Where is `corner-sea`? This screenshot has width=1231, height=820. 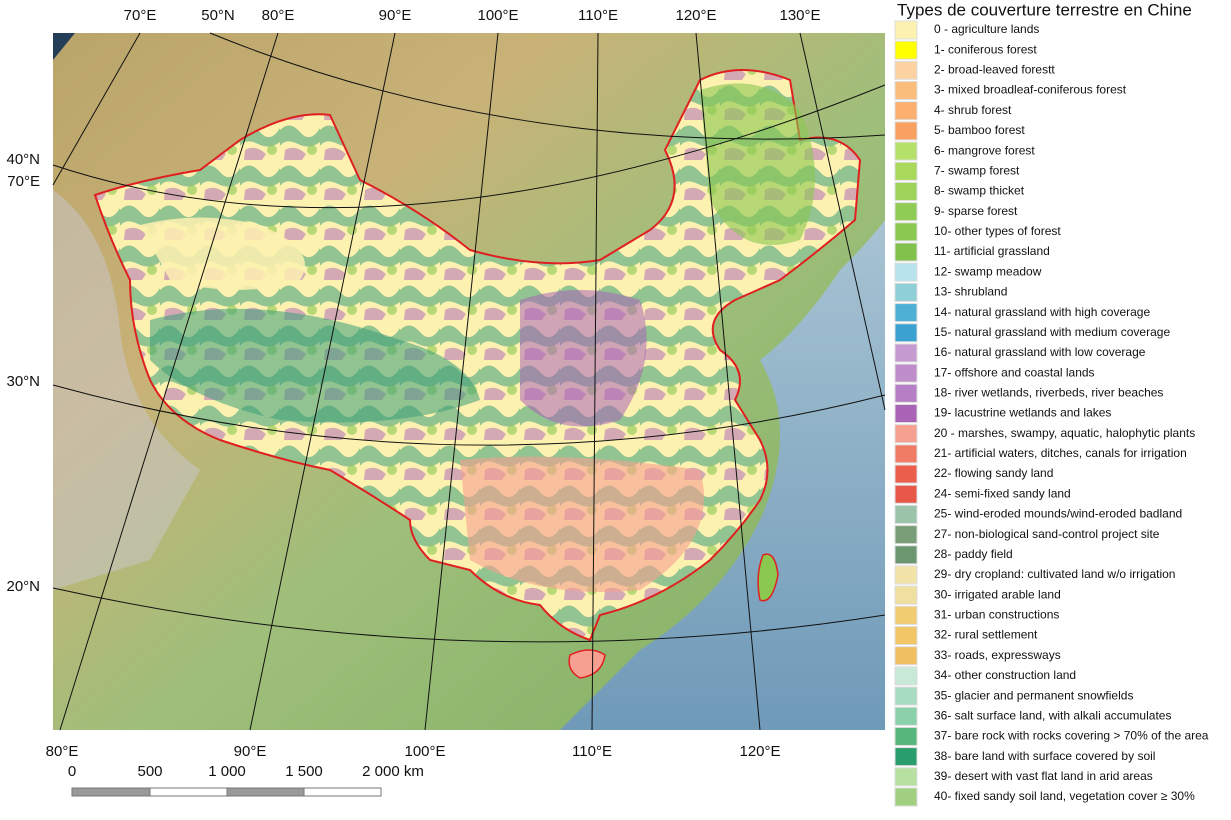 corner-sea is located at coordinates (64, 46).